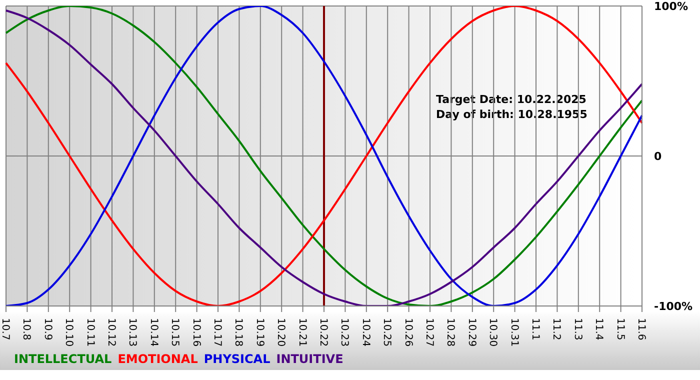  Describe the element at coordinates (620, 329) in the screenshot. I see `x-tick-label: 11.5` at that location.